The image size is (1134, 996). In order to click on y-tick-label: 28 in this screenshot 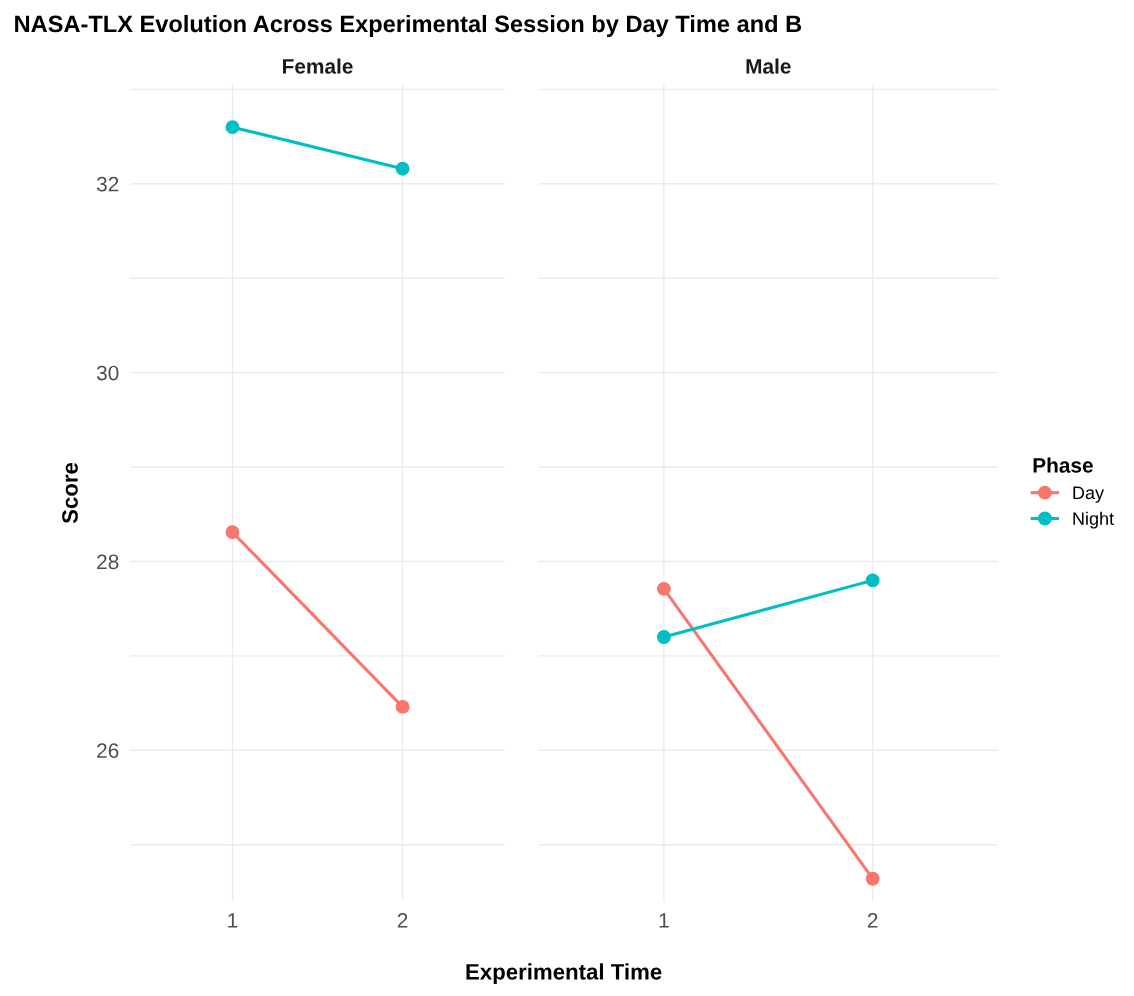, I will do `click(108, 562)`.